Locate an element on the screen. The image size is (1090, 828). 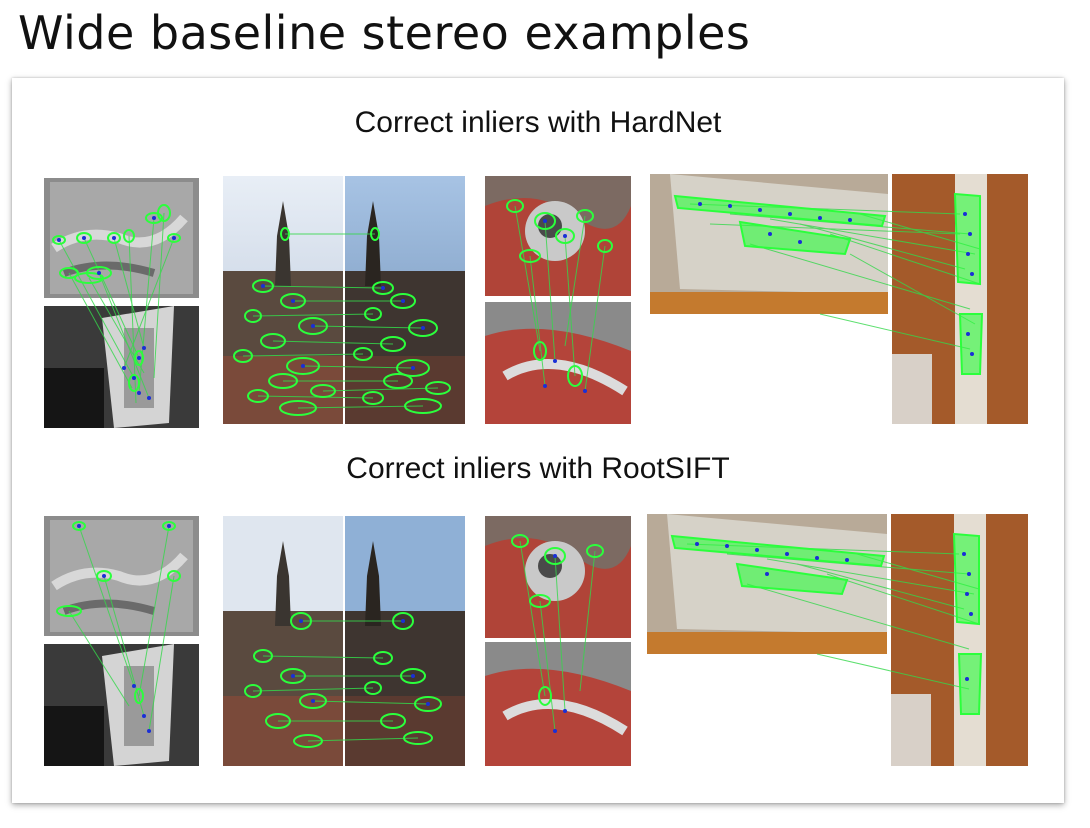
match-image-cathedral-hardnet is located at coordinates (344, 300).